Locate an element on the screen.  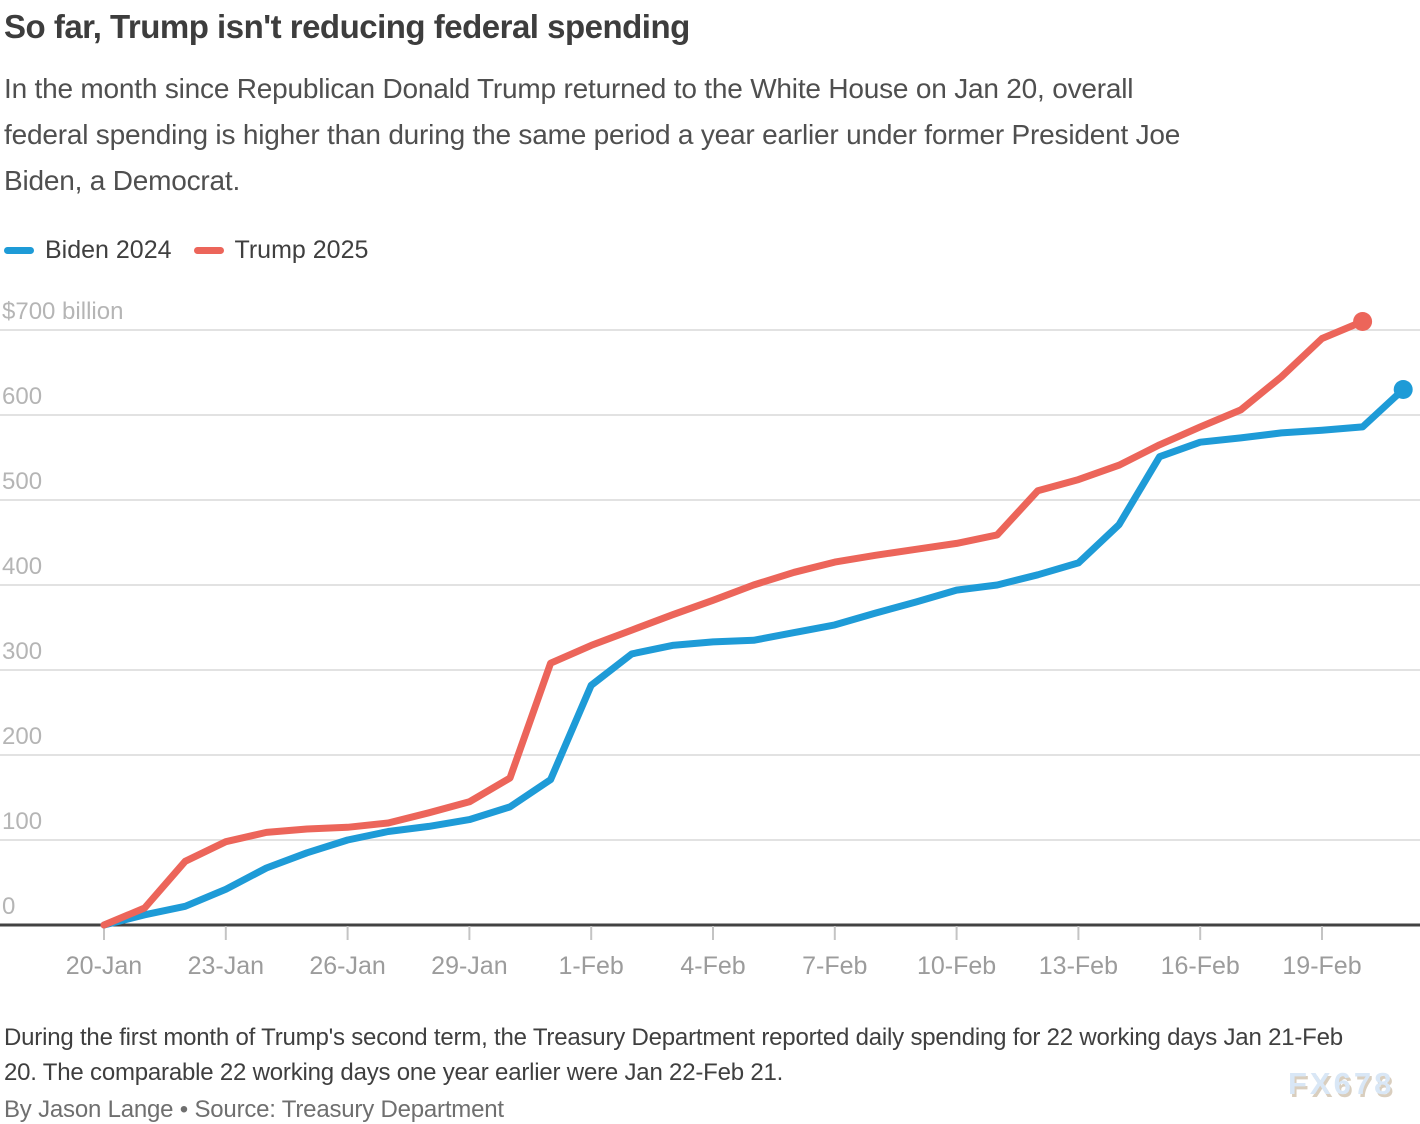
x-axis-label: 26-Jan is located at coordinates (347, 966).